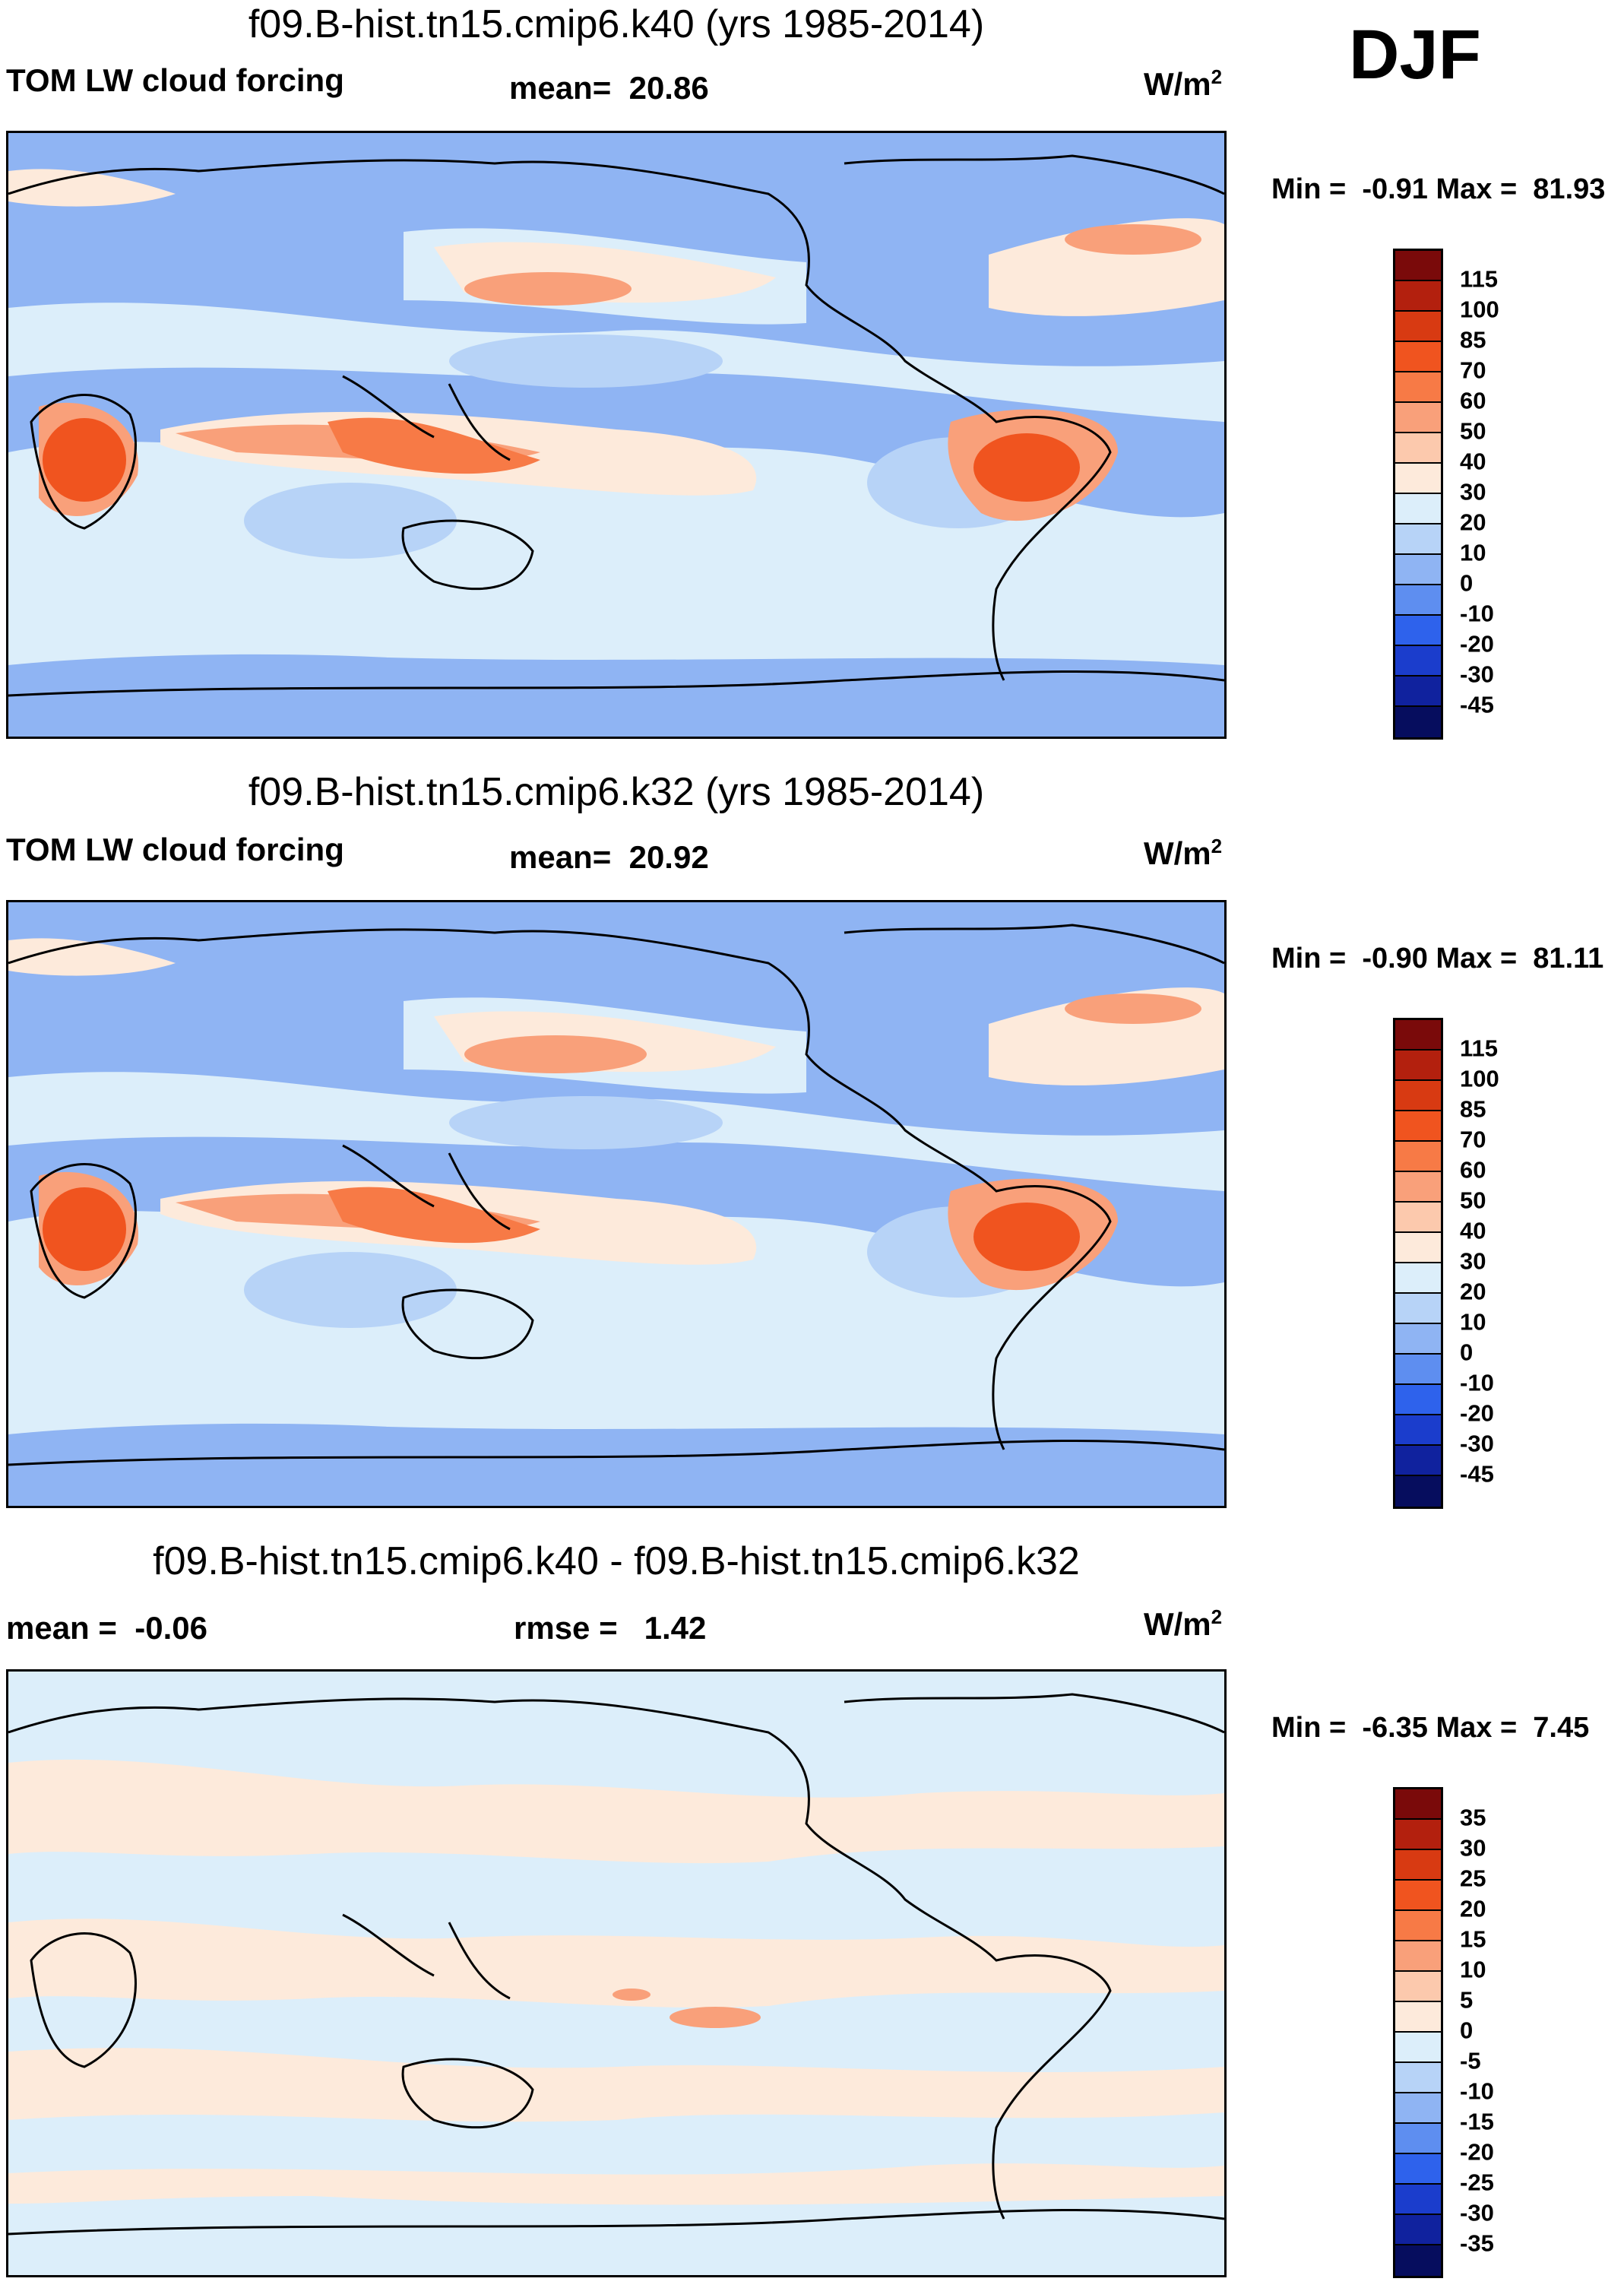 The image size is (1624, 2288). Describe the element at coordinates (1477, 189) in the screenshot. I see `panel1-max-label: Max =` at that location.